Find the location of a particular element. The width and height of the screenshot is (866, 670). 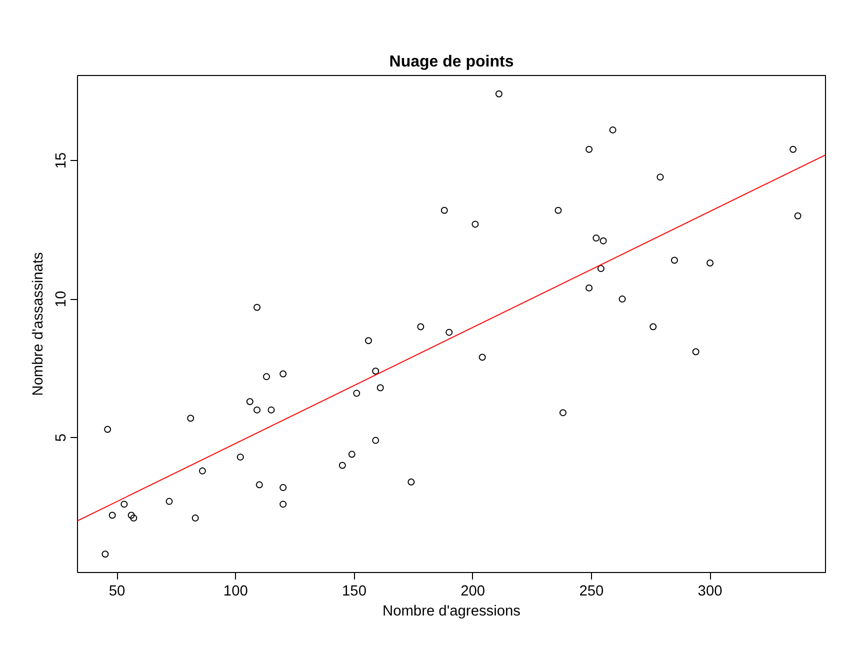

x-tick-label: 250 is located at coordinates (591, 592).